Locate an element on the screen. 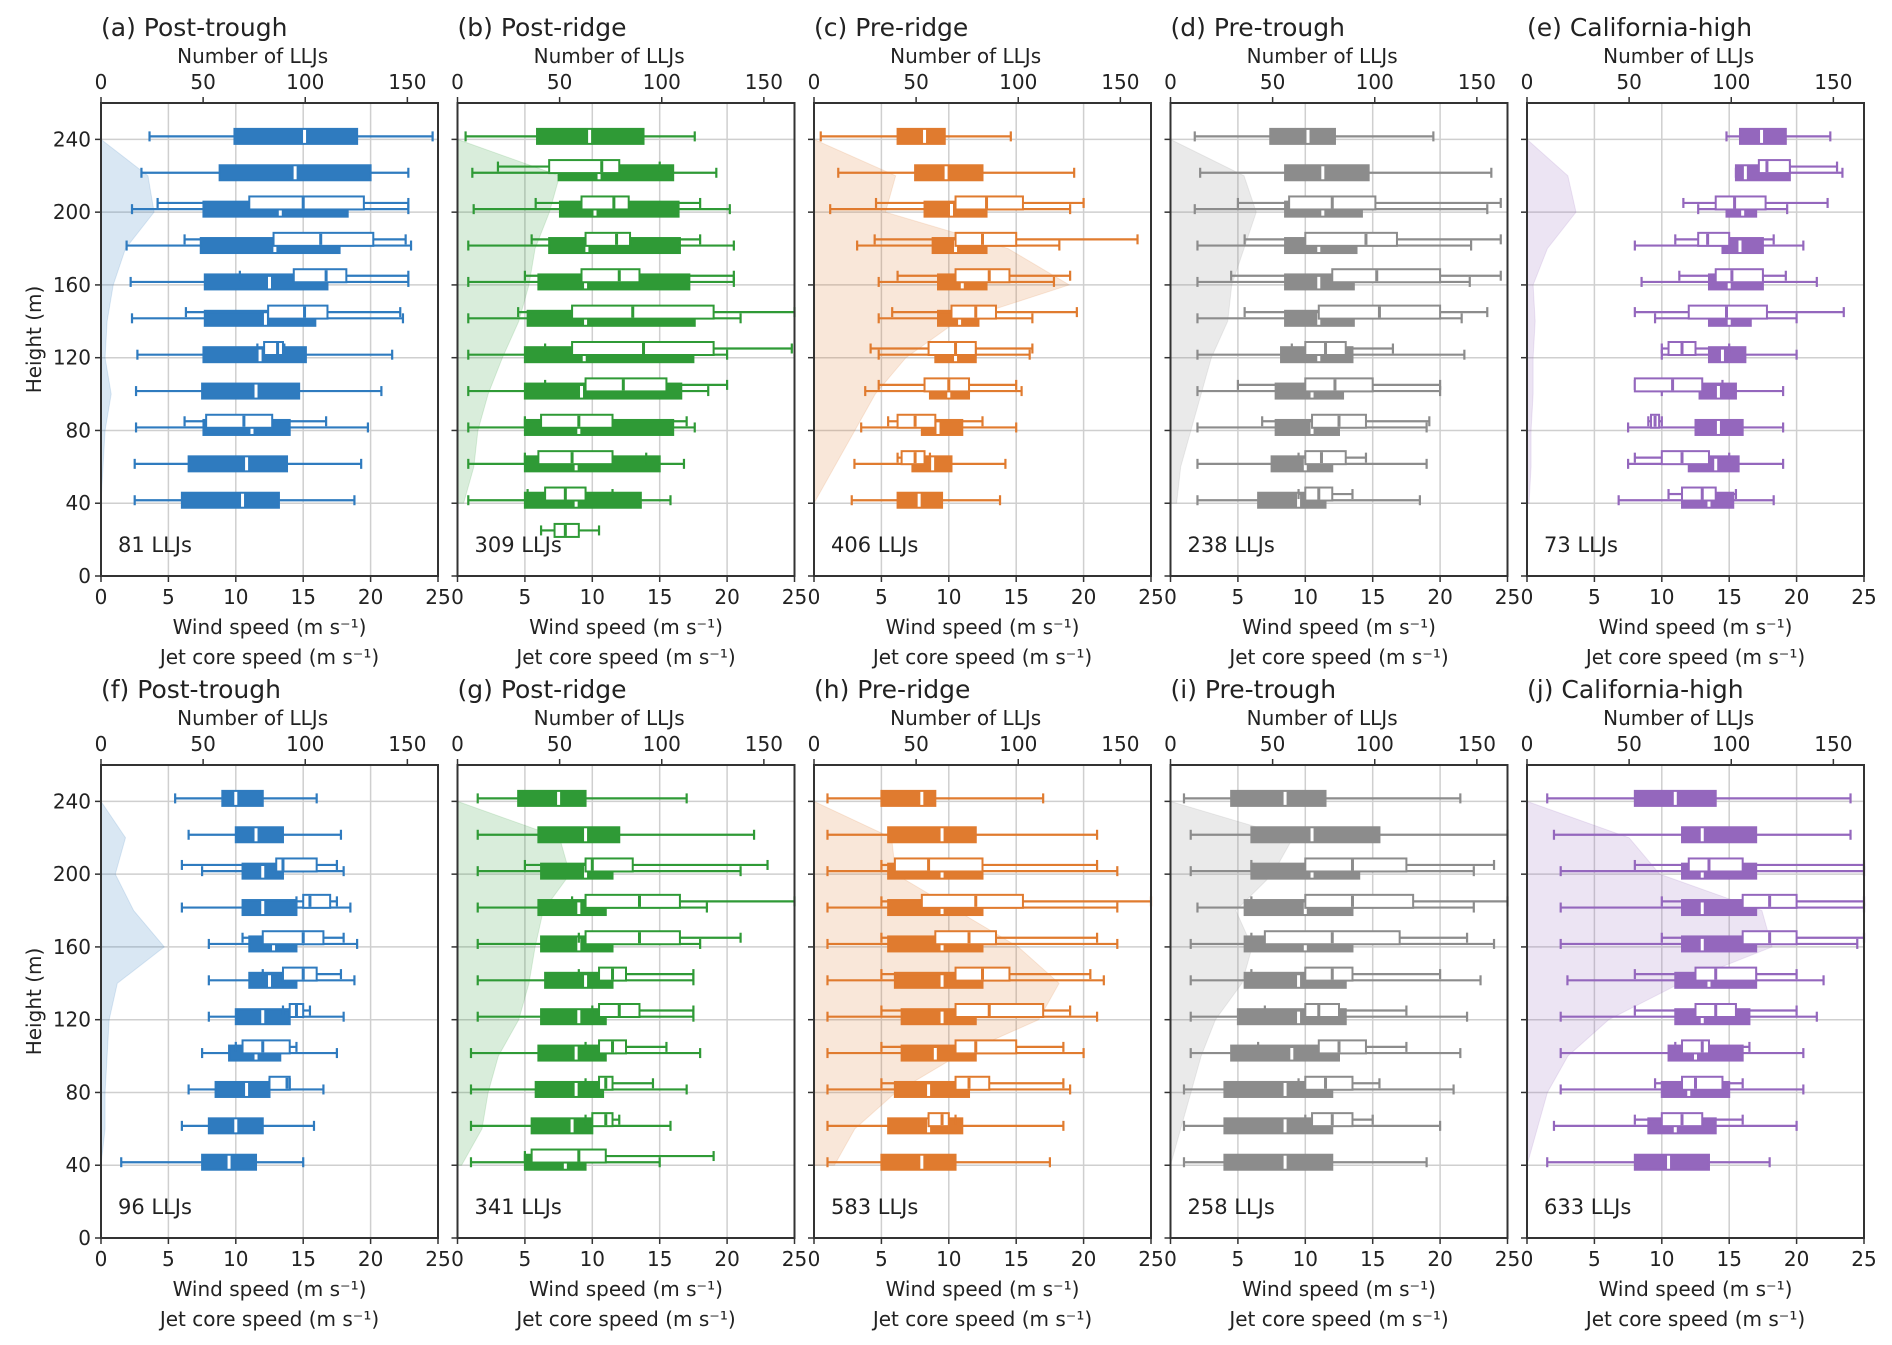  top-tick-label: 100 is located at coordinates (305, 744).